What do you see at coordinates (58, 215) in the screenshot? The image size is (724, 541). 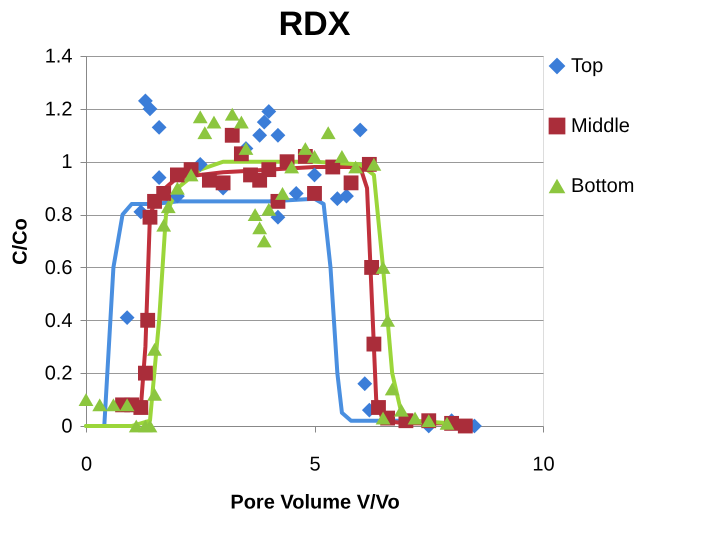 I see `y-tick-label: 0.8` at bounding box center [58, 215].